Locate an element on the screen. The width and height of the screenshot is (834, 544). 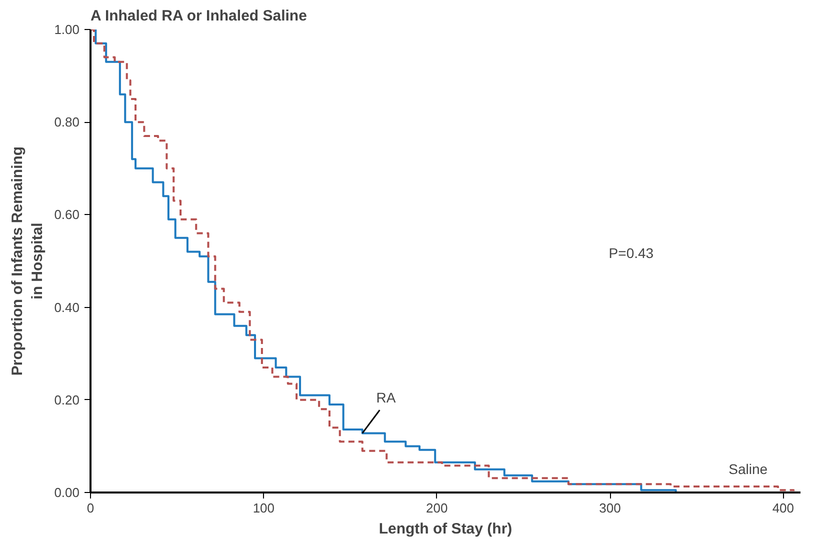
series-label: Saline is located at coordinates (748, 469).